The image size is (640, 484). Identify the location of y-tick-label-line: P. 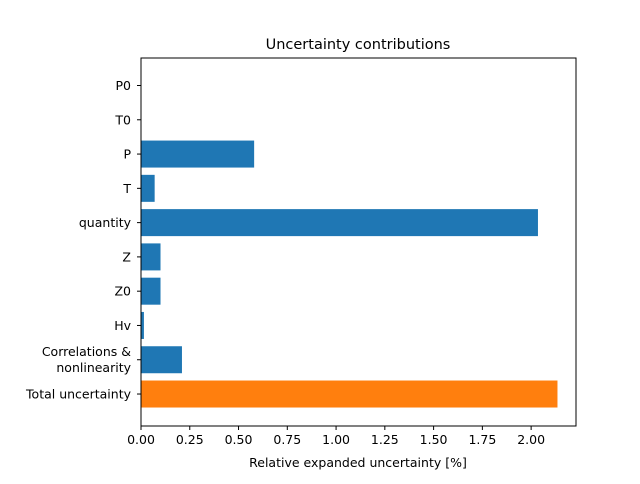
(127, 154).